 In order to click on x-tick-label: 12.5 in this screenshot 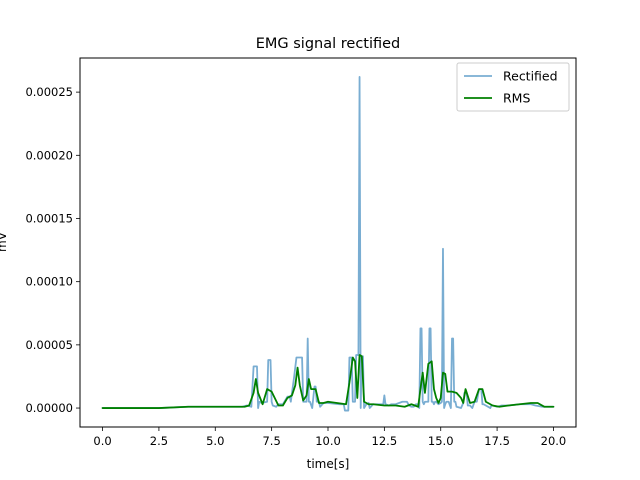, I will do `click(385, 441)`.